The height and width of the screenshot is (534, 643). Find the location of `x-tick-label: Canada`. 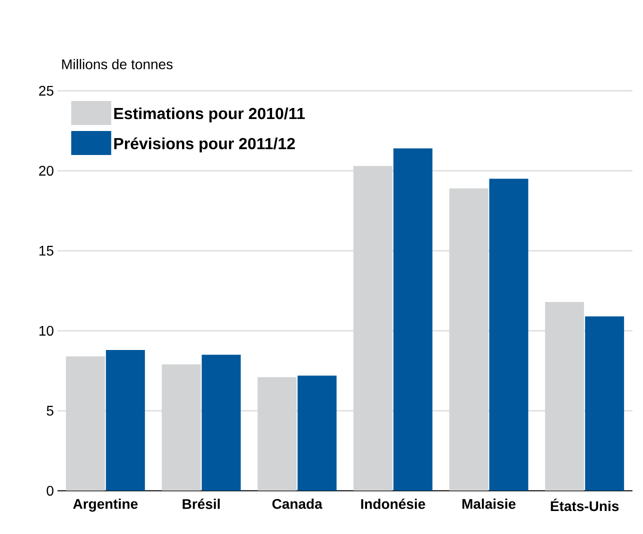

x-tick-label: Canada is located at coordinates (297, 503).